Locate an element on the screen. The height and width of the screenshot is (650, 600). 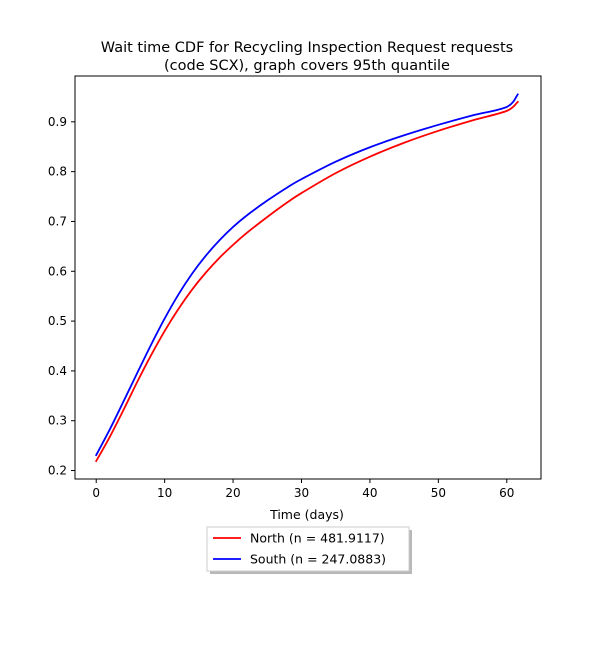
x-tick-label: 0 is located at coordinates (96, 493).